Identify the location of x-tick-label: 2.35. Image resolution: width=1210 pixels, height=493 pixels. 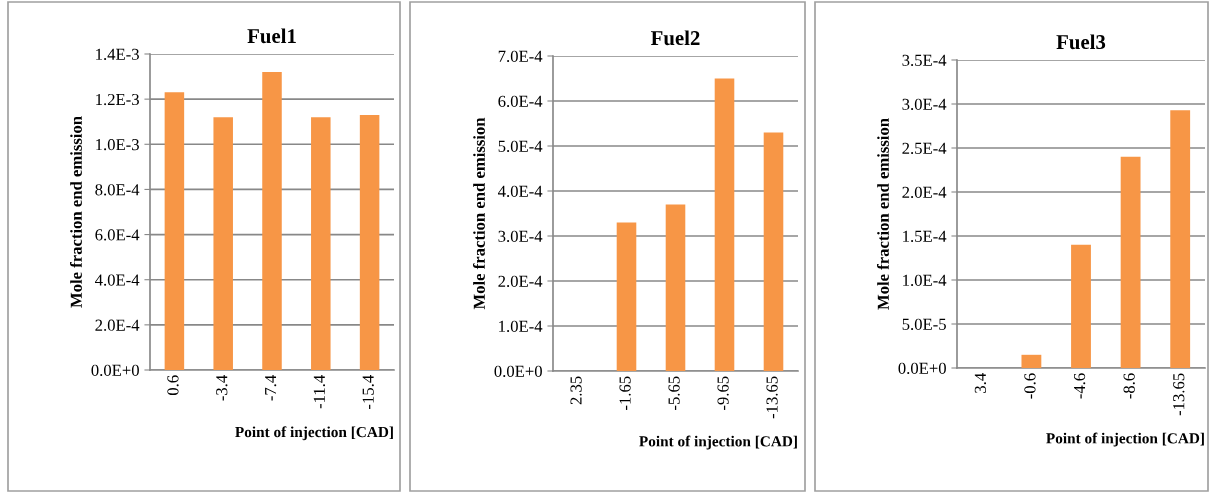
(576, 390).